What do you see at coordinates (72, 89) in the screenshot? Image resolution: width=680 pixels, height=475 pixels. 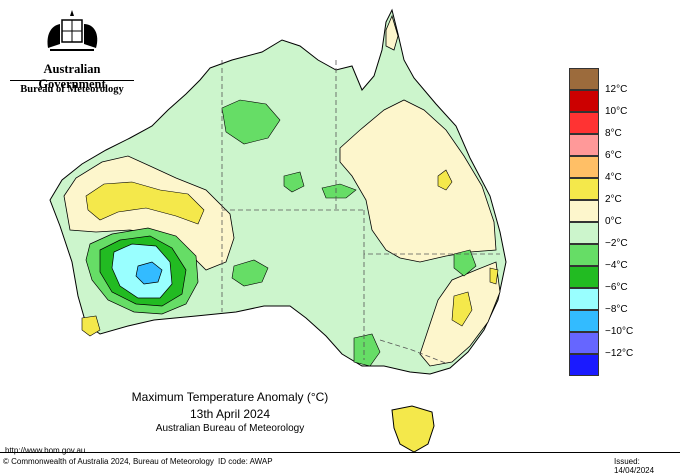 I see `bureau-title: Bureau of Meteorology` at bounding box center [72, 89].